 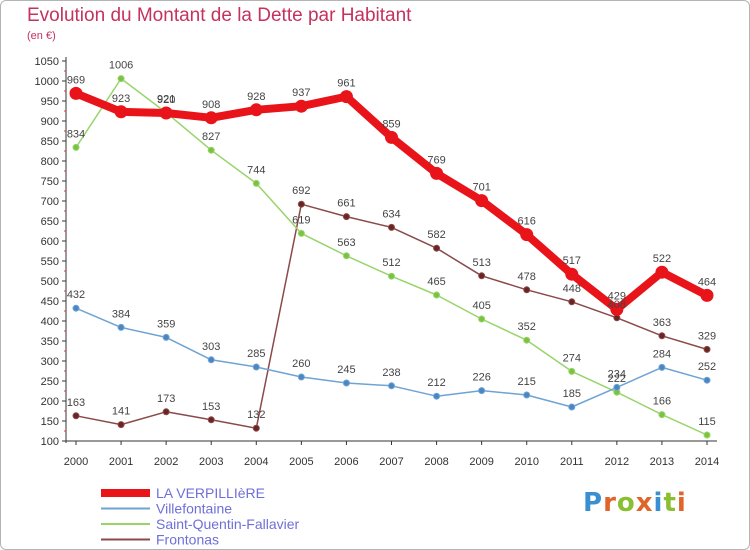 I want to click on data-label: 260, so click(x=301, y=364).